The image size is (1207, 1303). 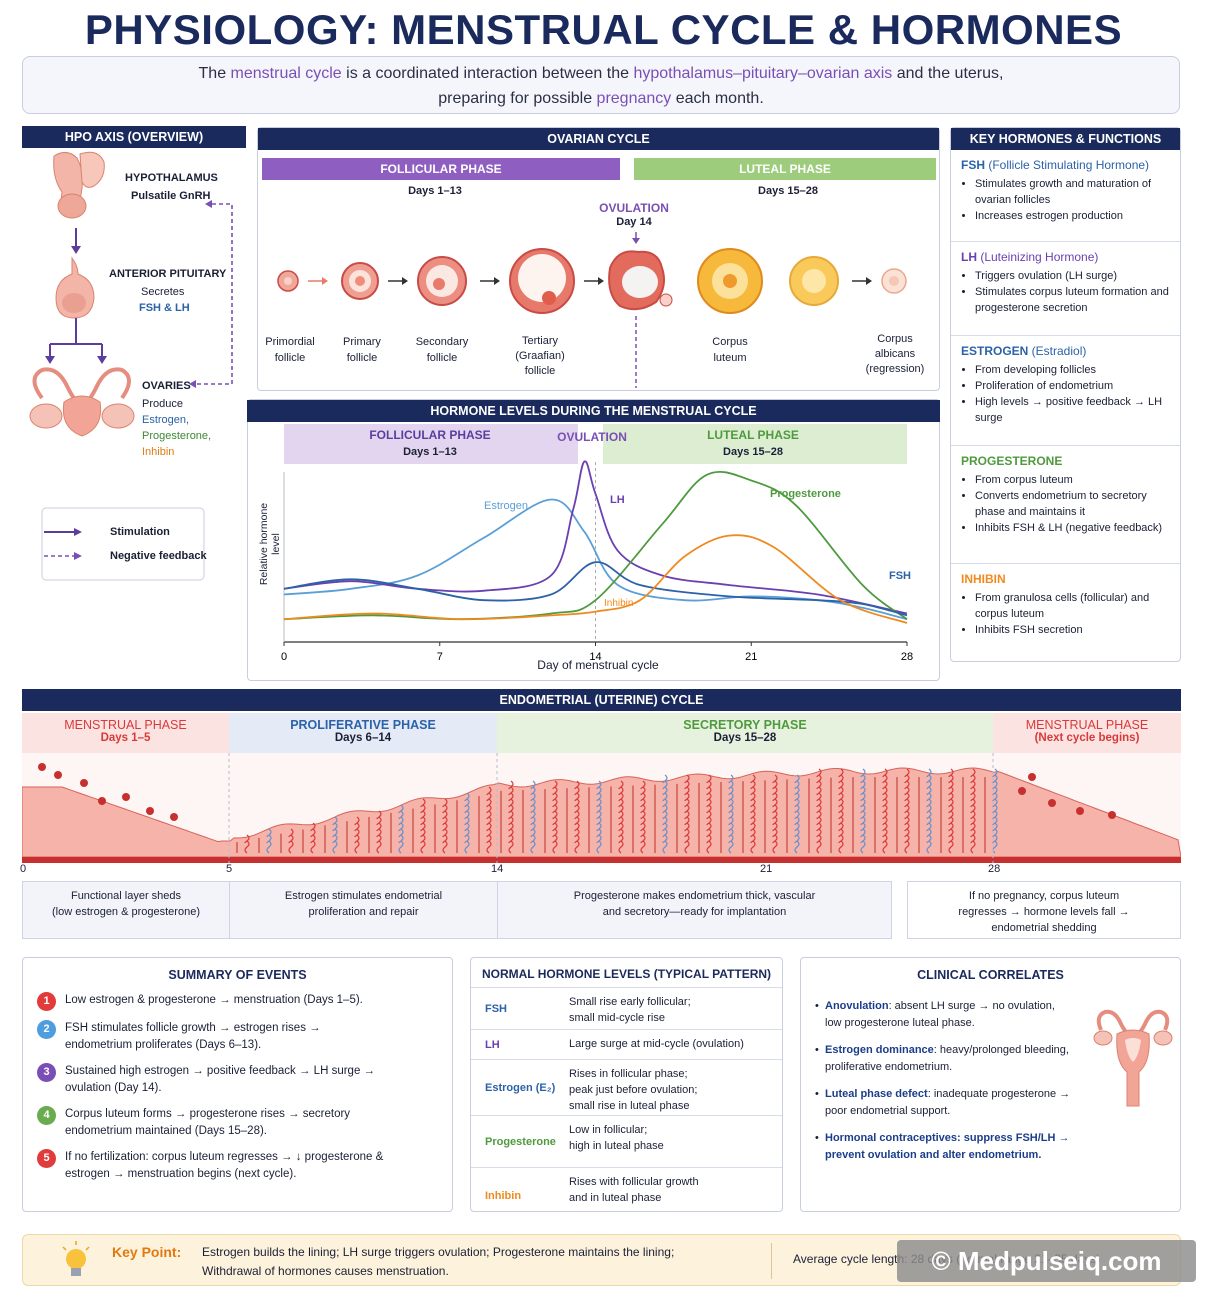 I want to click on intro-text: each month., so click(x=717, y=98).